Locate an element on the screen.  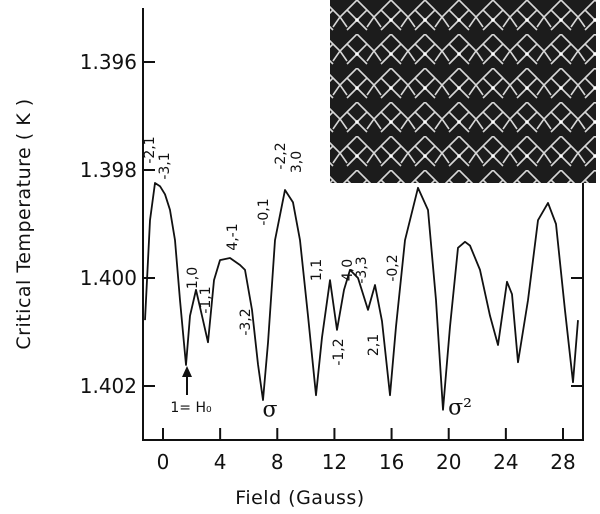
x-tick-label: 8 is located at coordinates (277, 462).